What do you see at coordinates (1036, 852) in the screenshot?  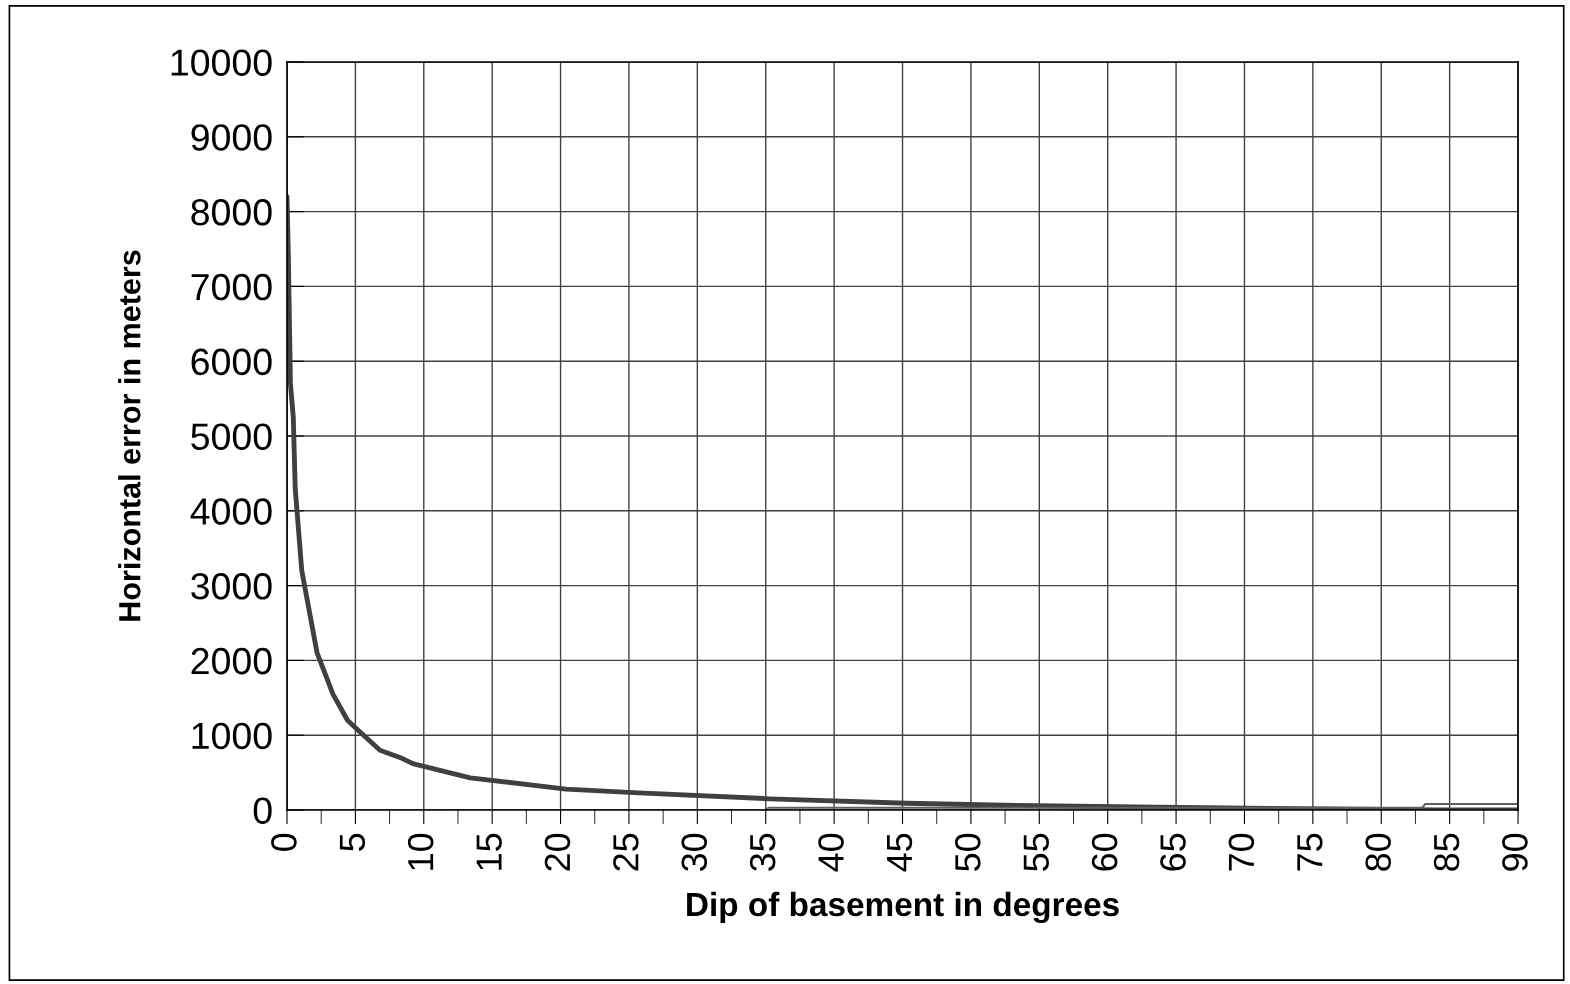 I see `x-tick-label: 55` at bounding box center [1036, 852].